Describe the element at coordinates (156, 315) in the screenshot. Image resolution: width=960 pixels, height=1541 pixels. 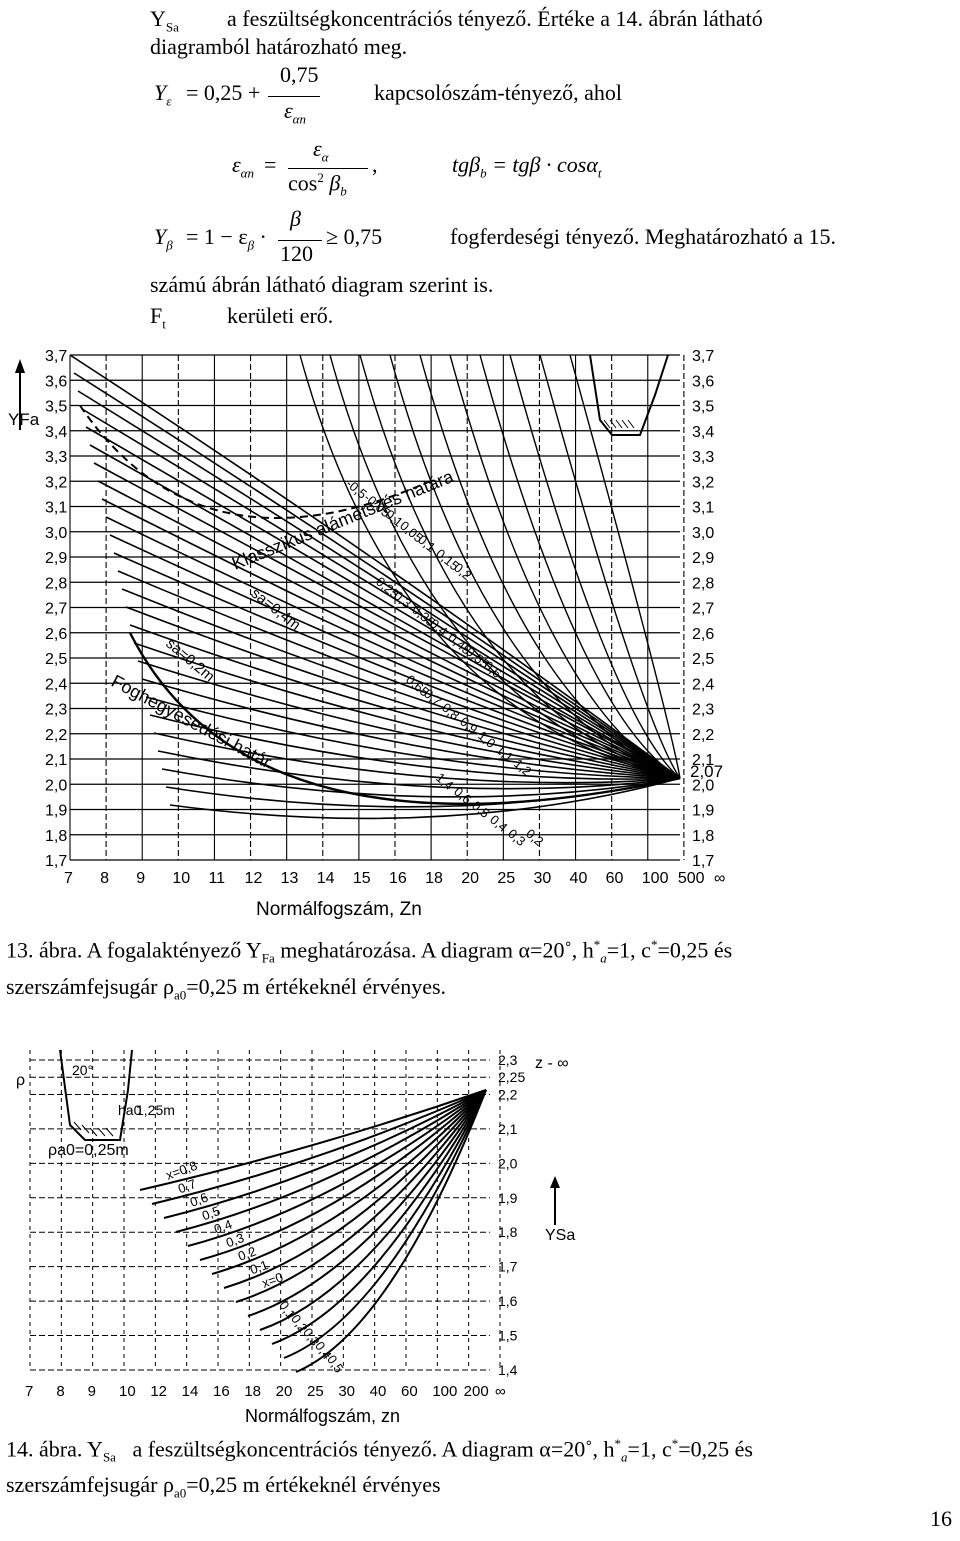
I see `ft-symbol: F` at that location.